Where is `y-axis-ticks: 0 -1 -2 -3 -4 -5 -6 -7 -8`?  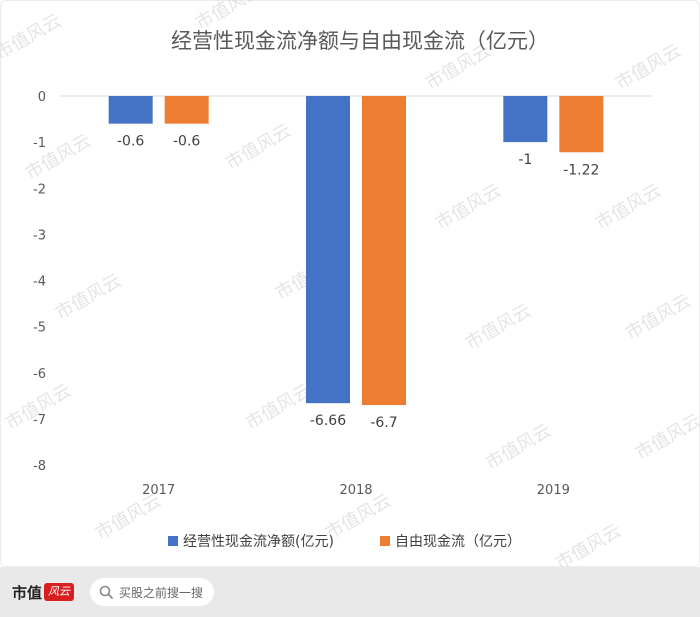 y-axis-ticks: 0 -1 -2 -3 -4 -5 -6 -7 -8 is located at coordinates (39, 282).